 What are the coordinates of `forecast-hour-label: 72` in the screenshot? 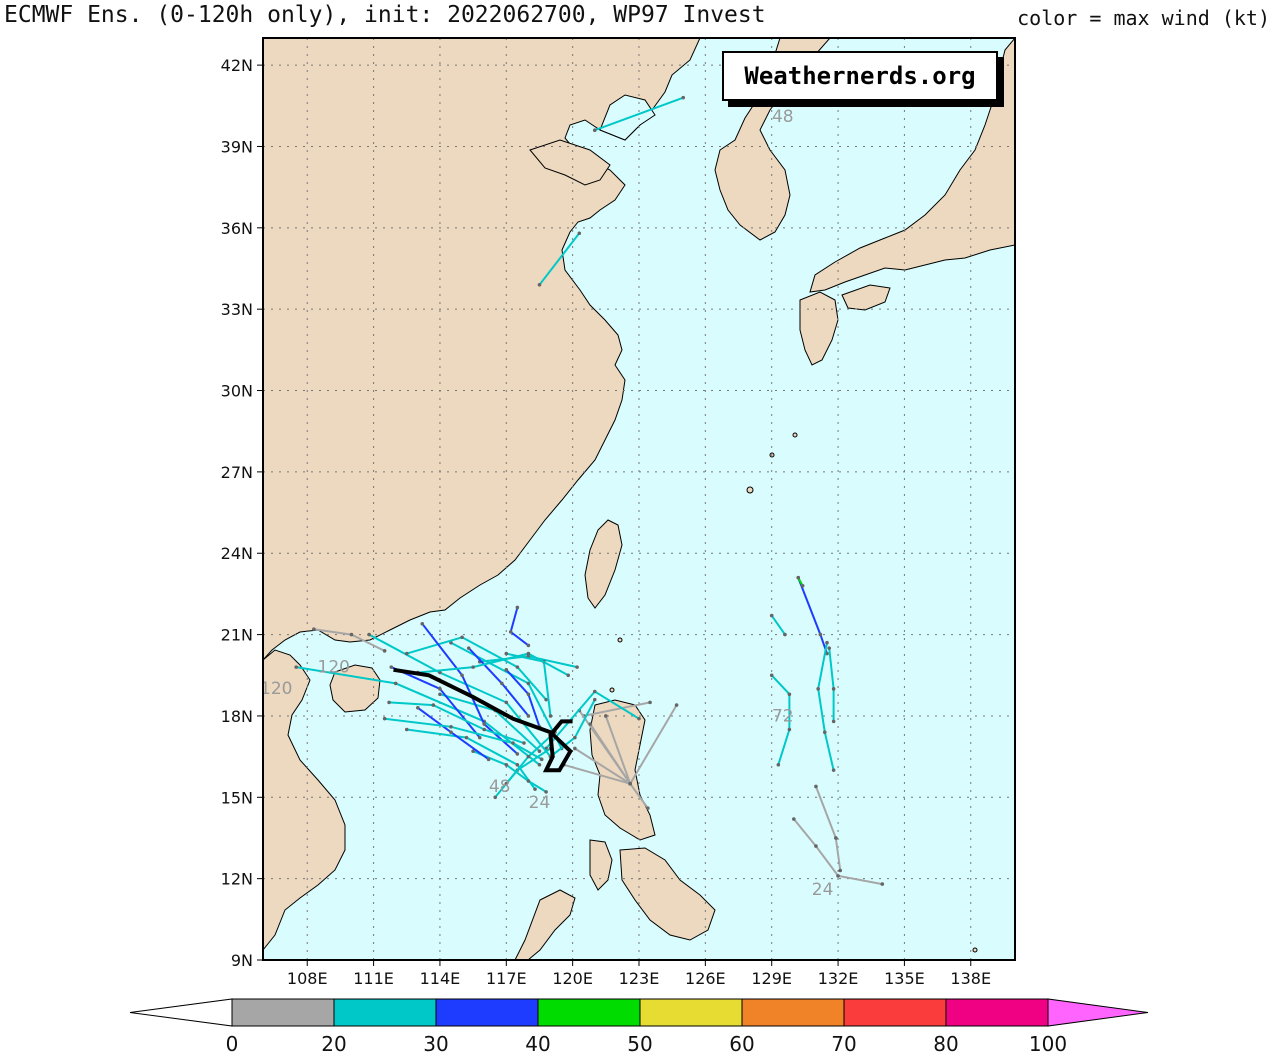 It's located at (783, 716).